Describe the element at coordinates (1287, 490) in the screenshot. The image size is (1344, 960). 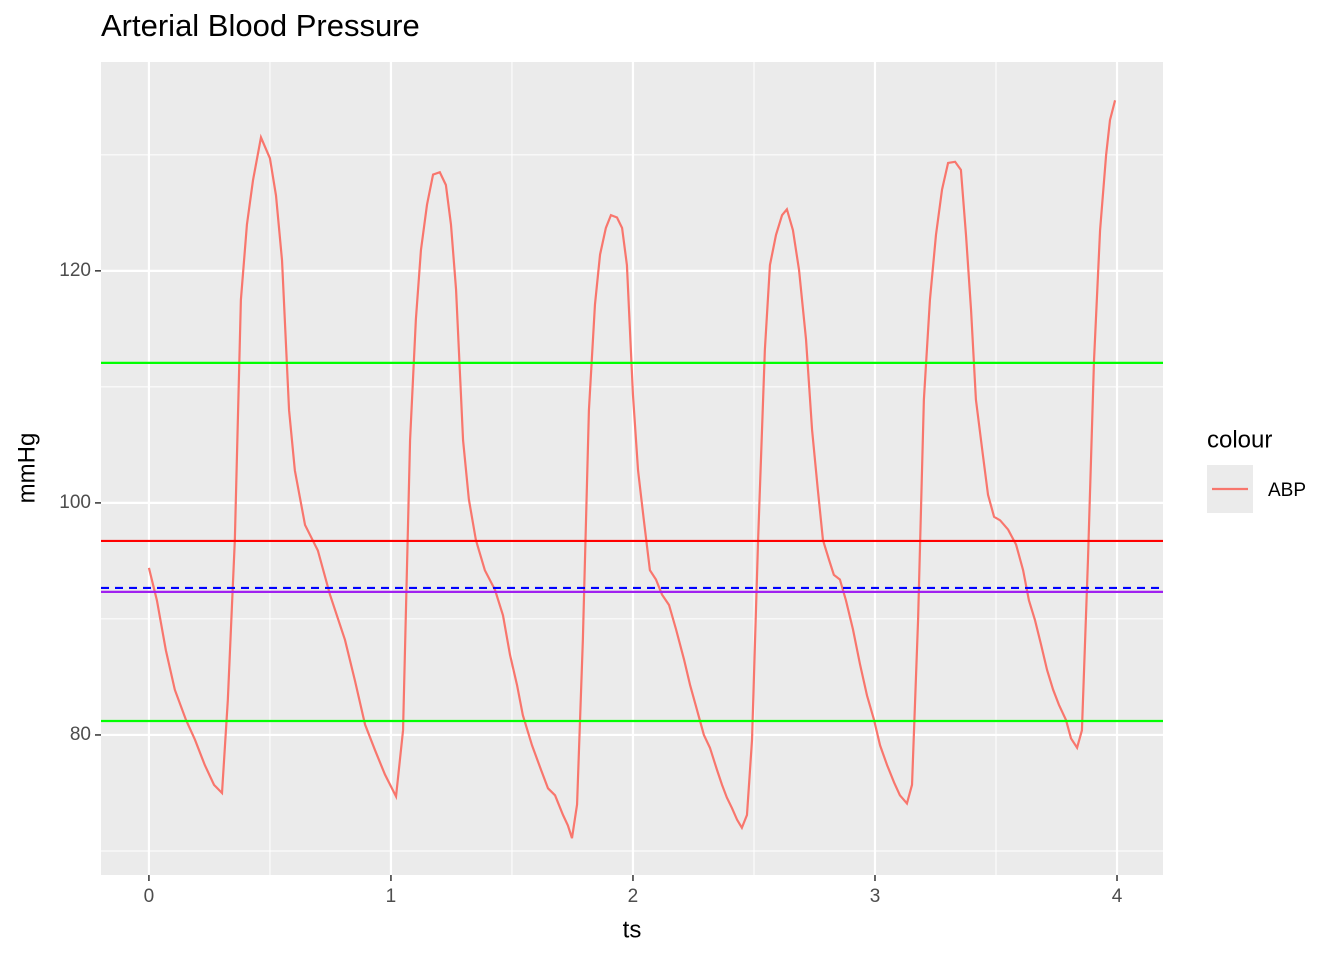
I see `legend-label: ABP` at that location.